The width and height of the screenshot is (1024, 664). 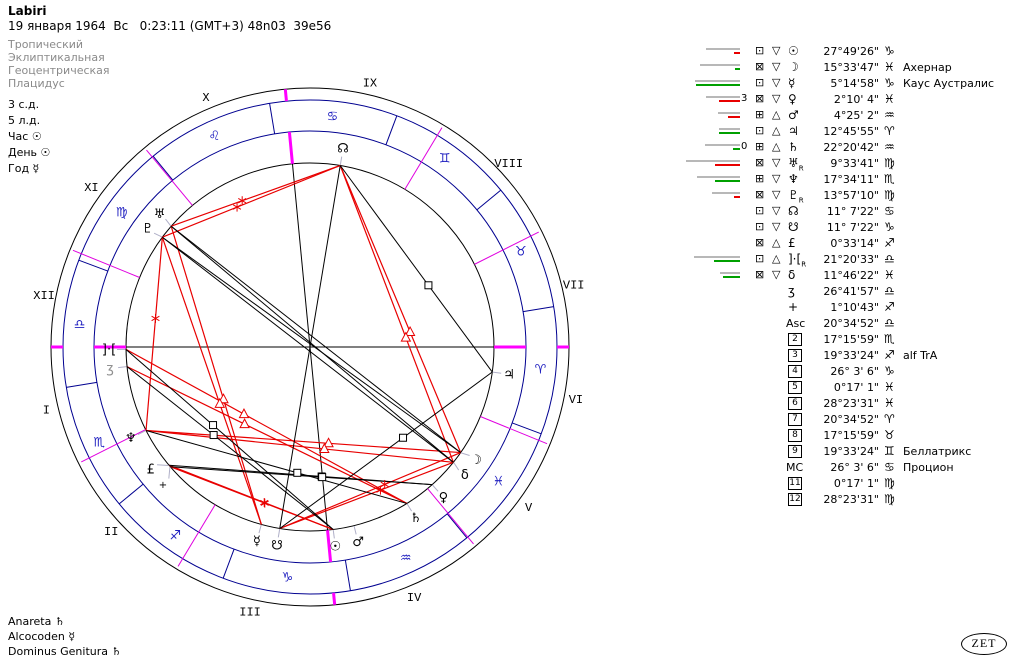 I want to click on node-glyph-icon: ☊, so click(x=793, y=211).